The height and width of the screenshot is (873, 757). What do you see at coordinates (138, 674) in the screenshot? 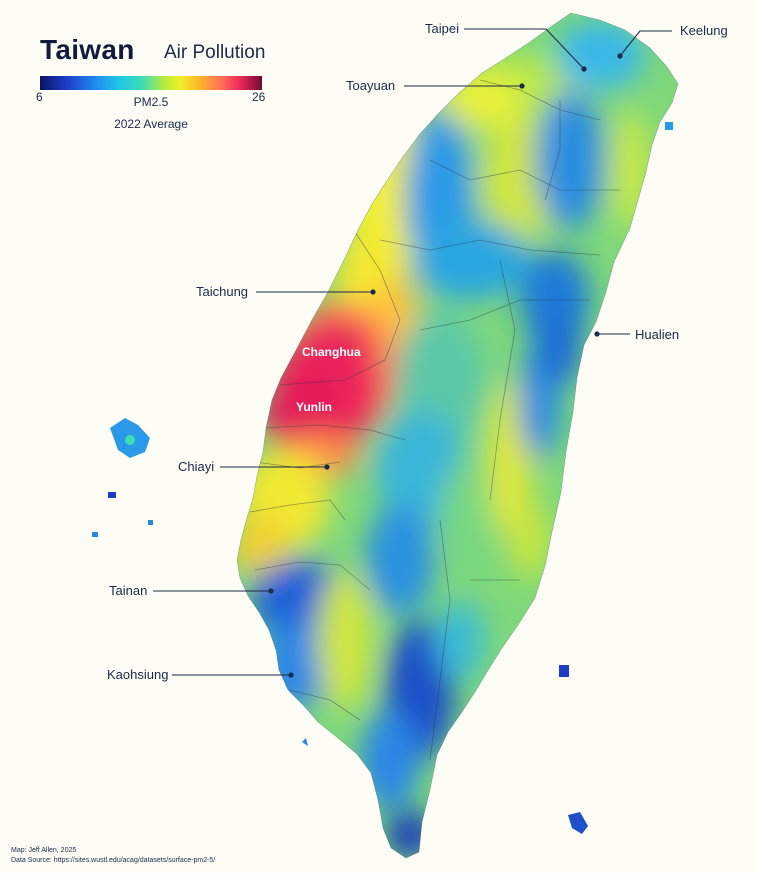
I see `city-label-kaohsiung: Kaohsiung` at bounding box center [138, 674].